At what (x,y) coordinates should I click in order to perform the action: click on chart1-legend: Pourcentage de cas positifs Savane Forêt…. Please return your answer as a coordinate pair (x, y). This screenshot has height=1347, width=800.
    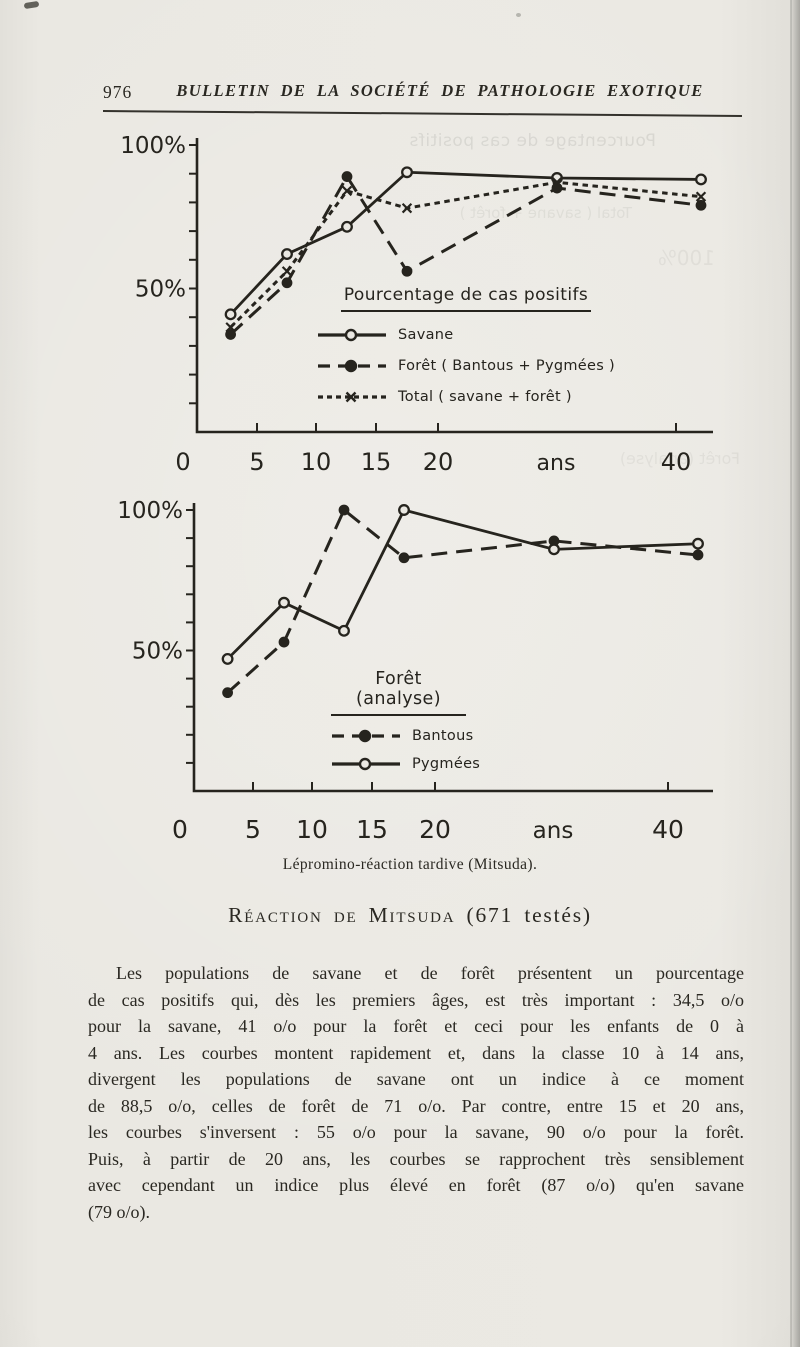
    Looking at the image, I should click on (467, 345).